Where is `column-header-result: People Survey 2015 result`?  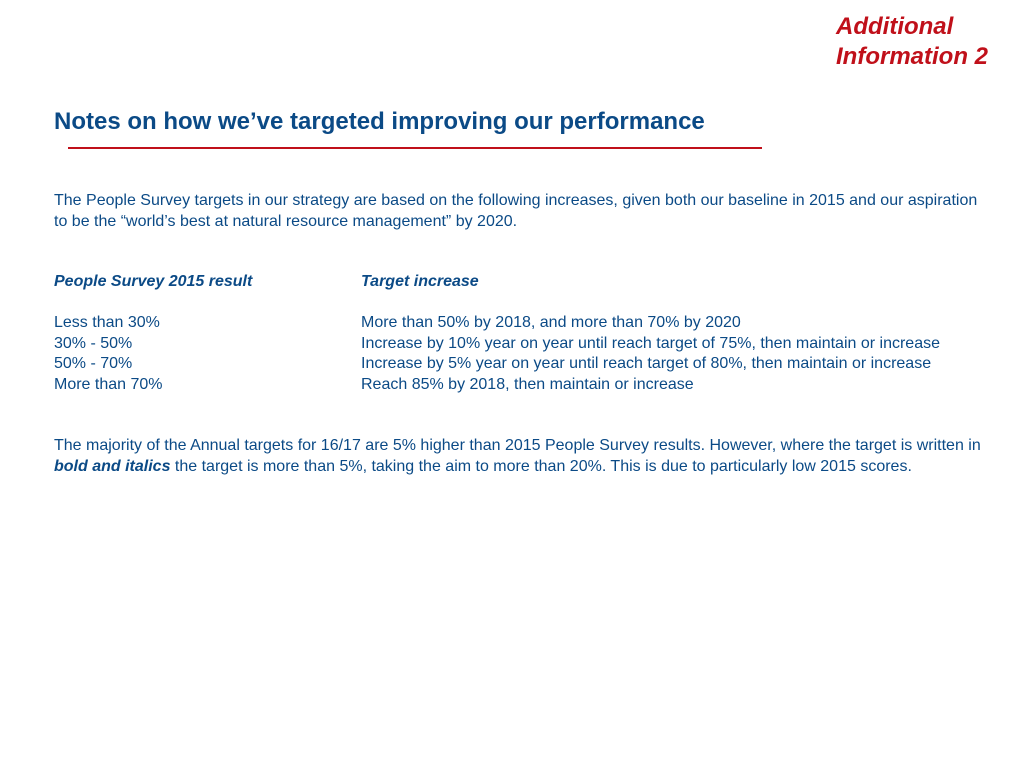
column-header-result: People Survey 2015 result is located at coordinates (153, 281).